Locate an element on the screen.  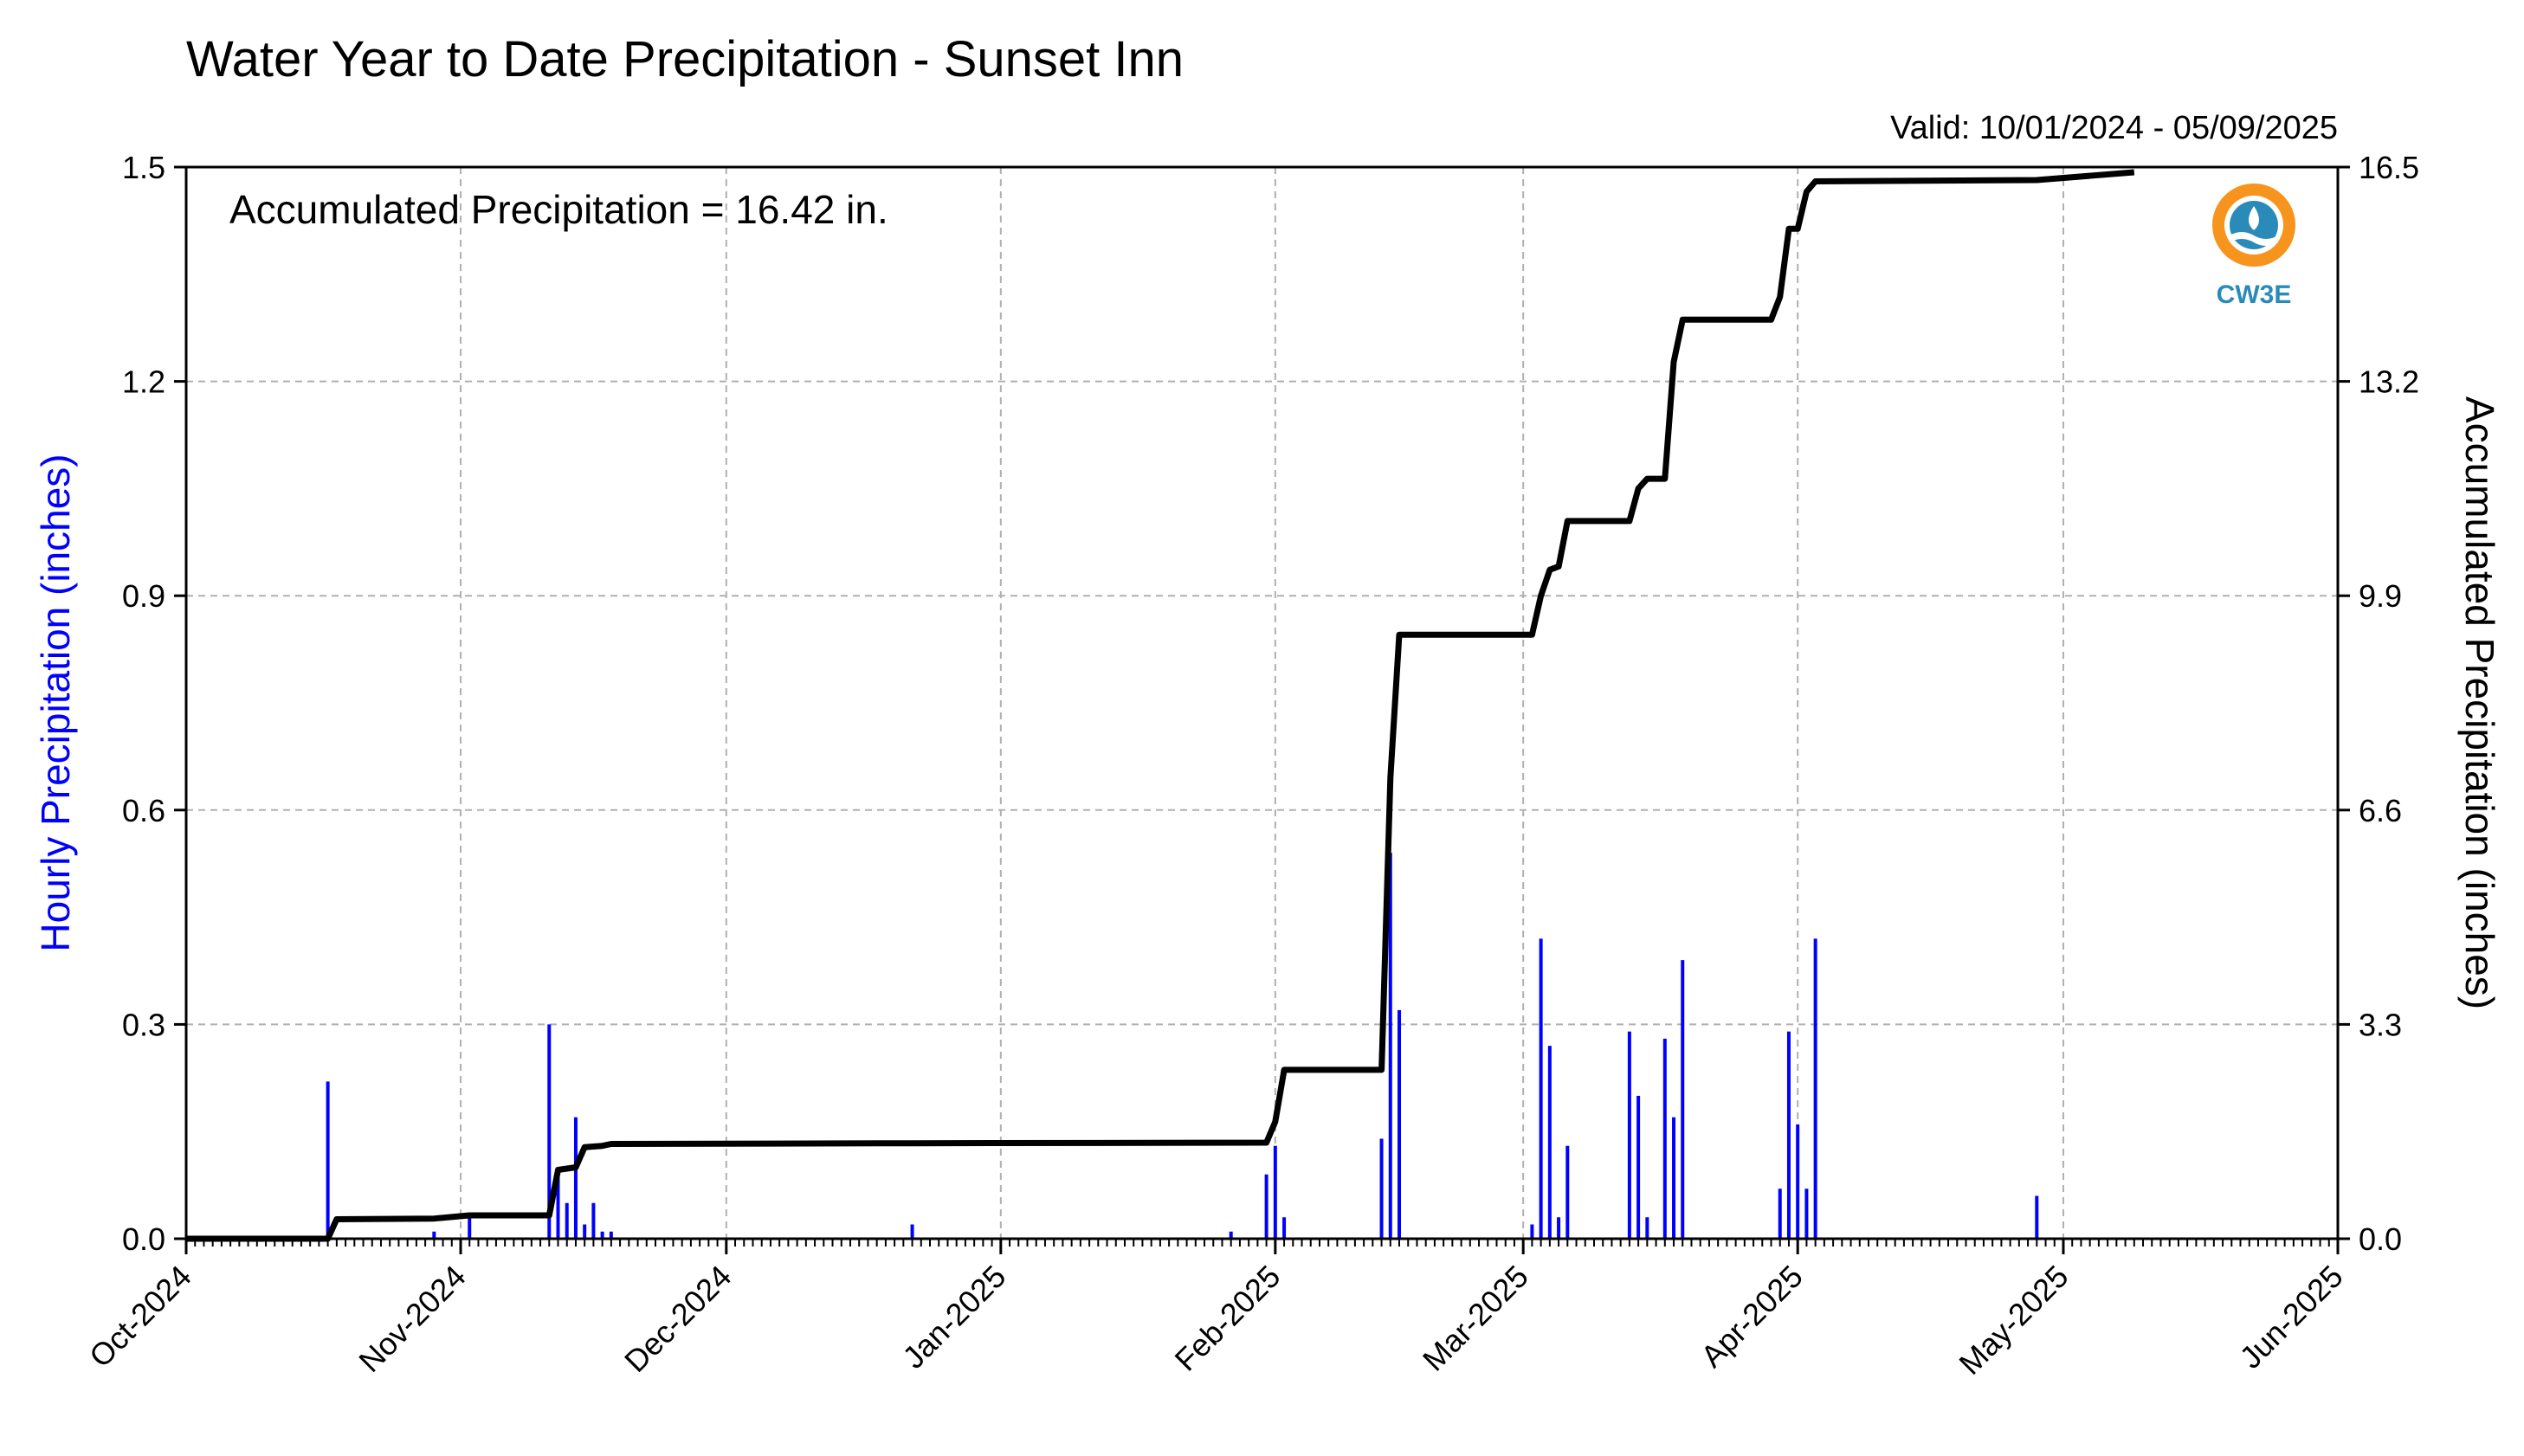
y-tick-label-left: 1.5 is located at coordinates (143, 167).